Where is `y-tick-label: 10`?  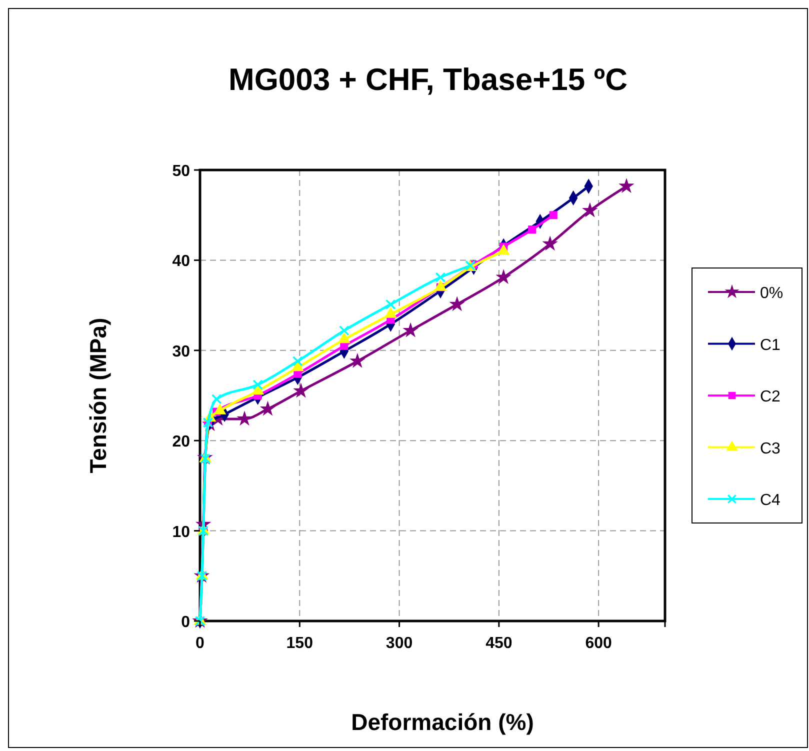
y-tick-label: 10 is located at coordinates (181, 532).